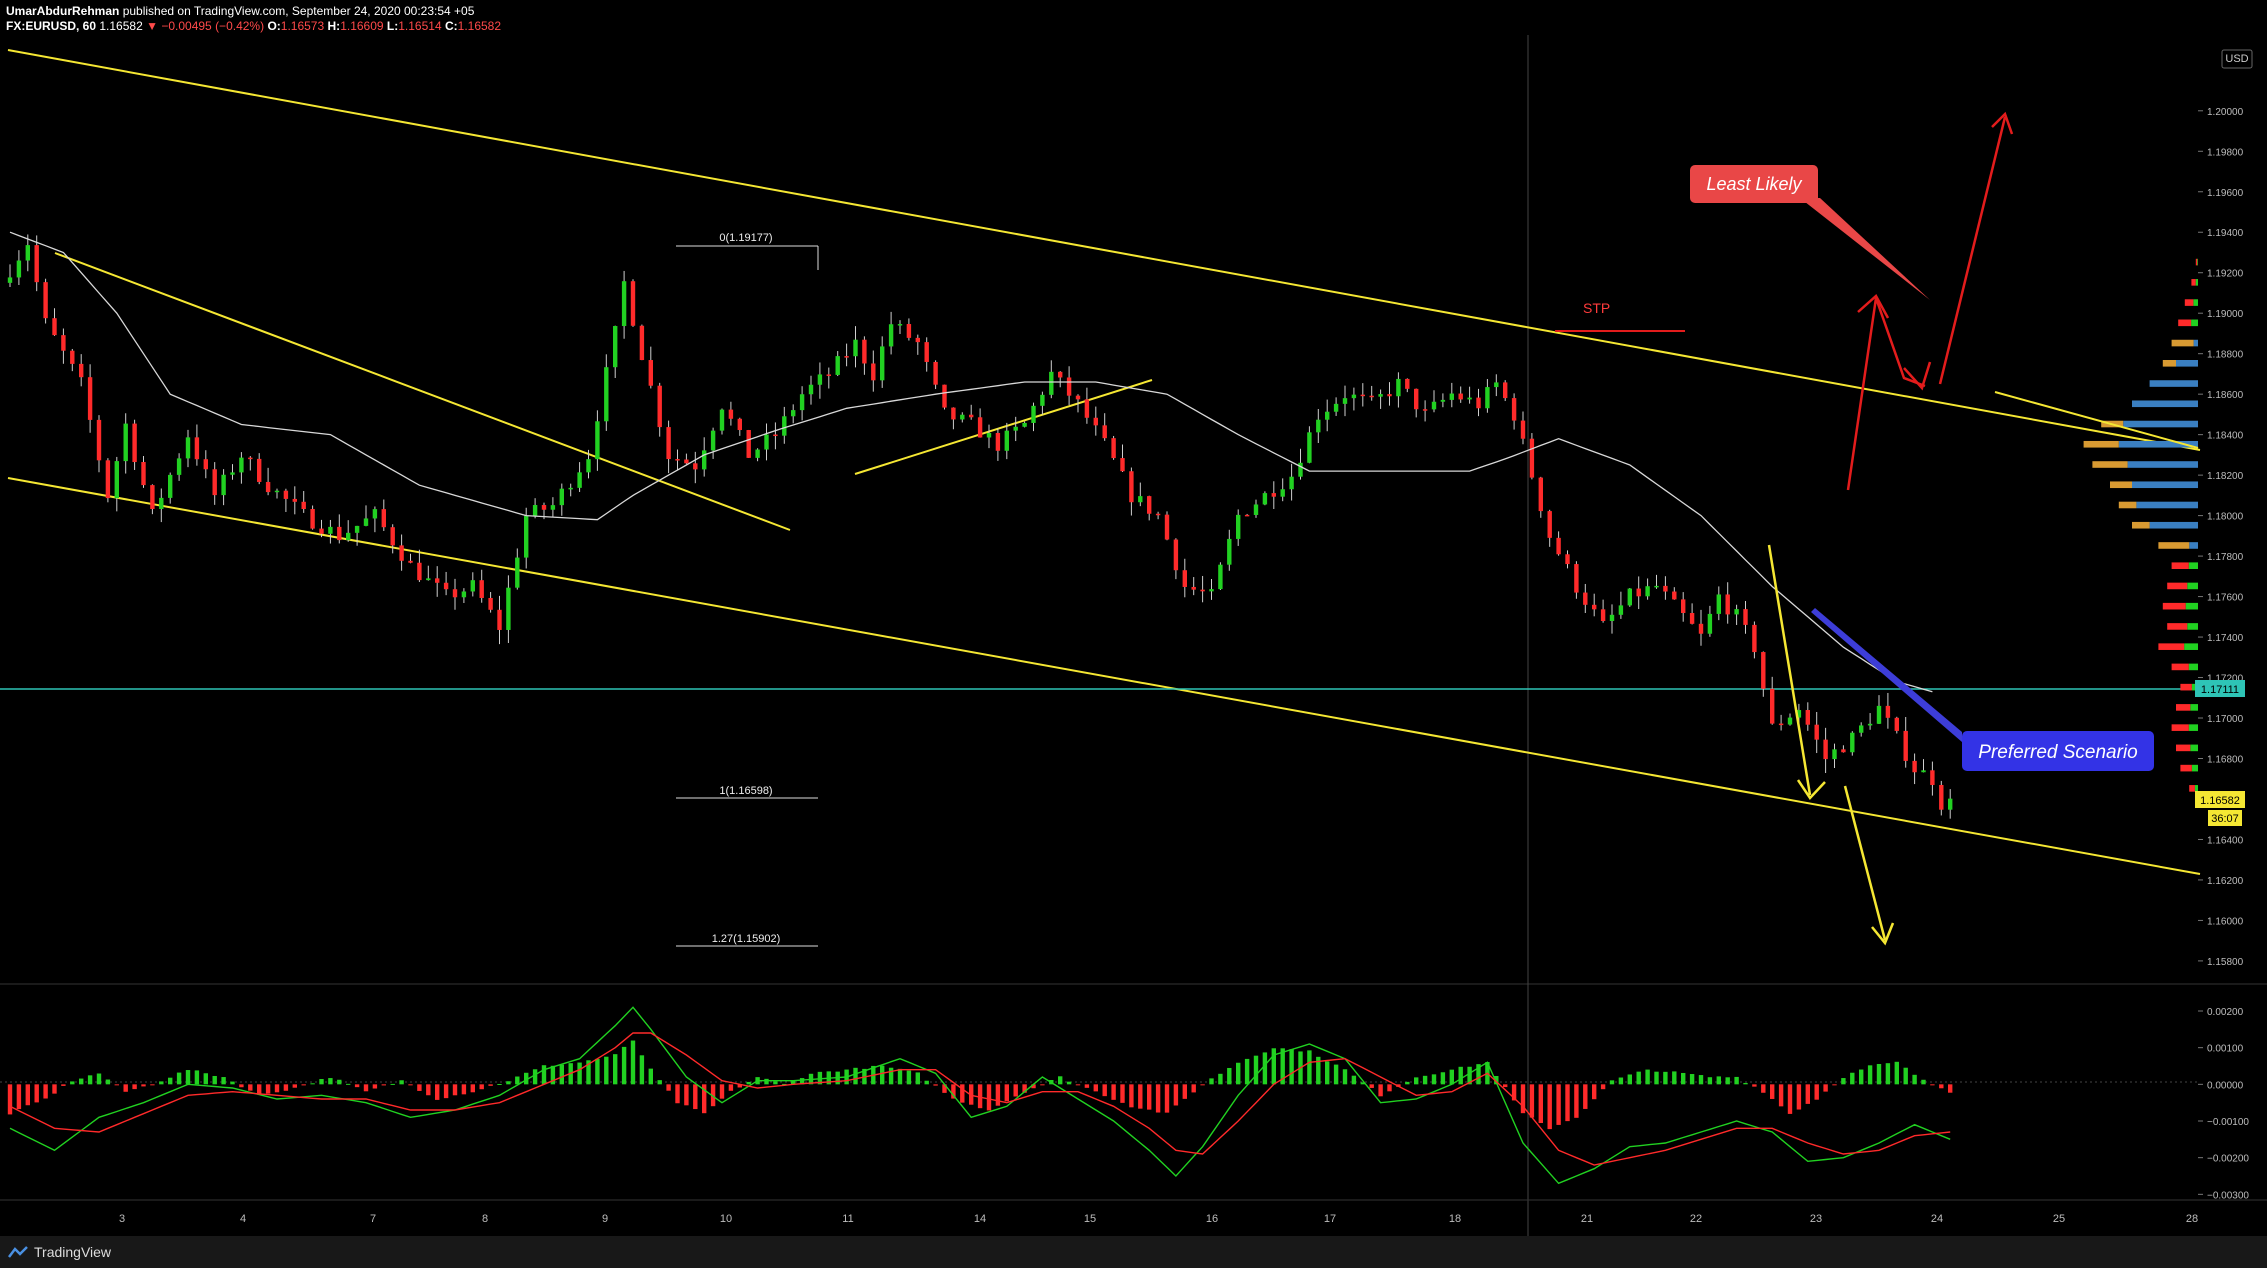 The image size is (2267, 1268). What do you see at coordinates (2225, 759) in the screenshot?
I see `price-tick-label: 1.16800` at bounding box center [2225, 759].